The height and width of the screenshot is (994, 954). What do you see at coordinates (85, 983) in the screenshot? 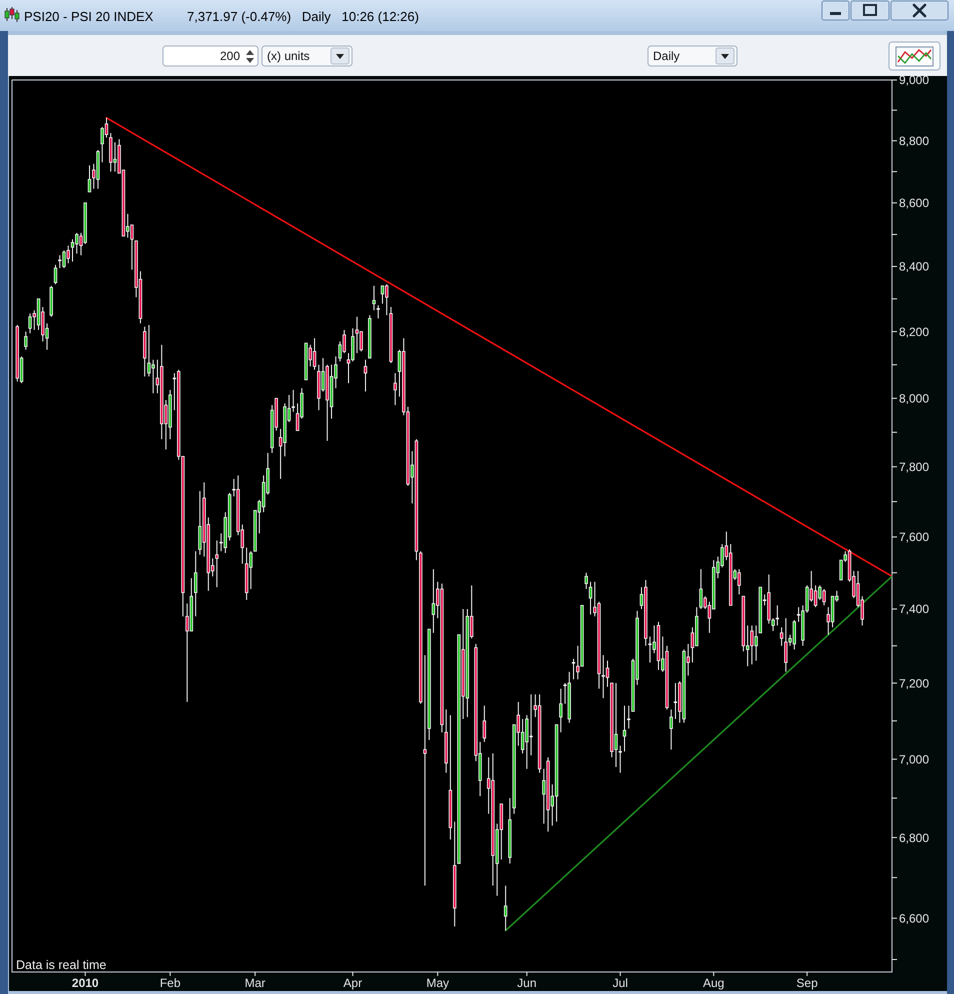
I see `x-tick-label: 2010` at bounding box center [85, 983].